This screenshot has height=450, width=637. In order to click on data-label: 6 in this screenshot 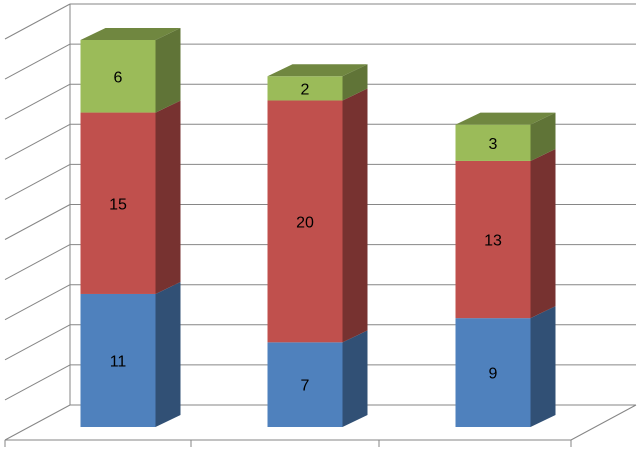, I will do `click(118, 77)`.